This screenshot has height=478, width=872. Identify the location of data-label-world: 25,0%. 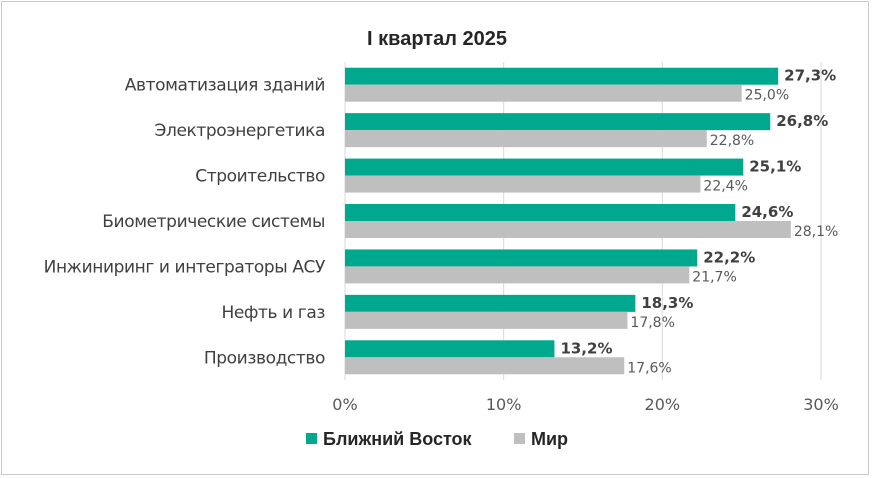
(767, 96).